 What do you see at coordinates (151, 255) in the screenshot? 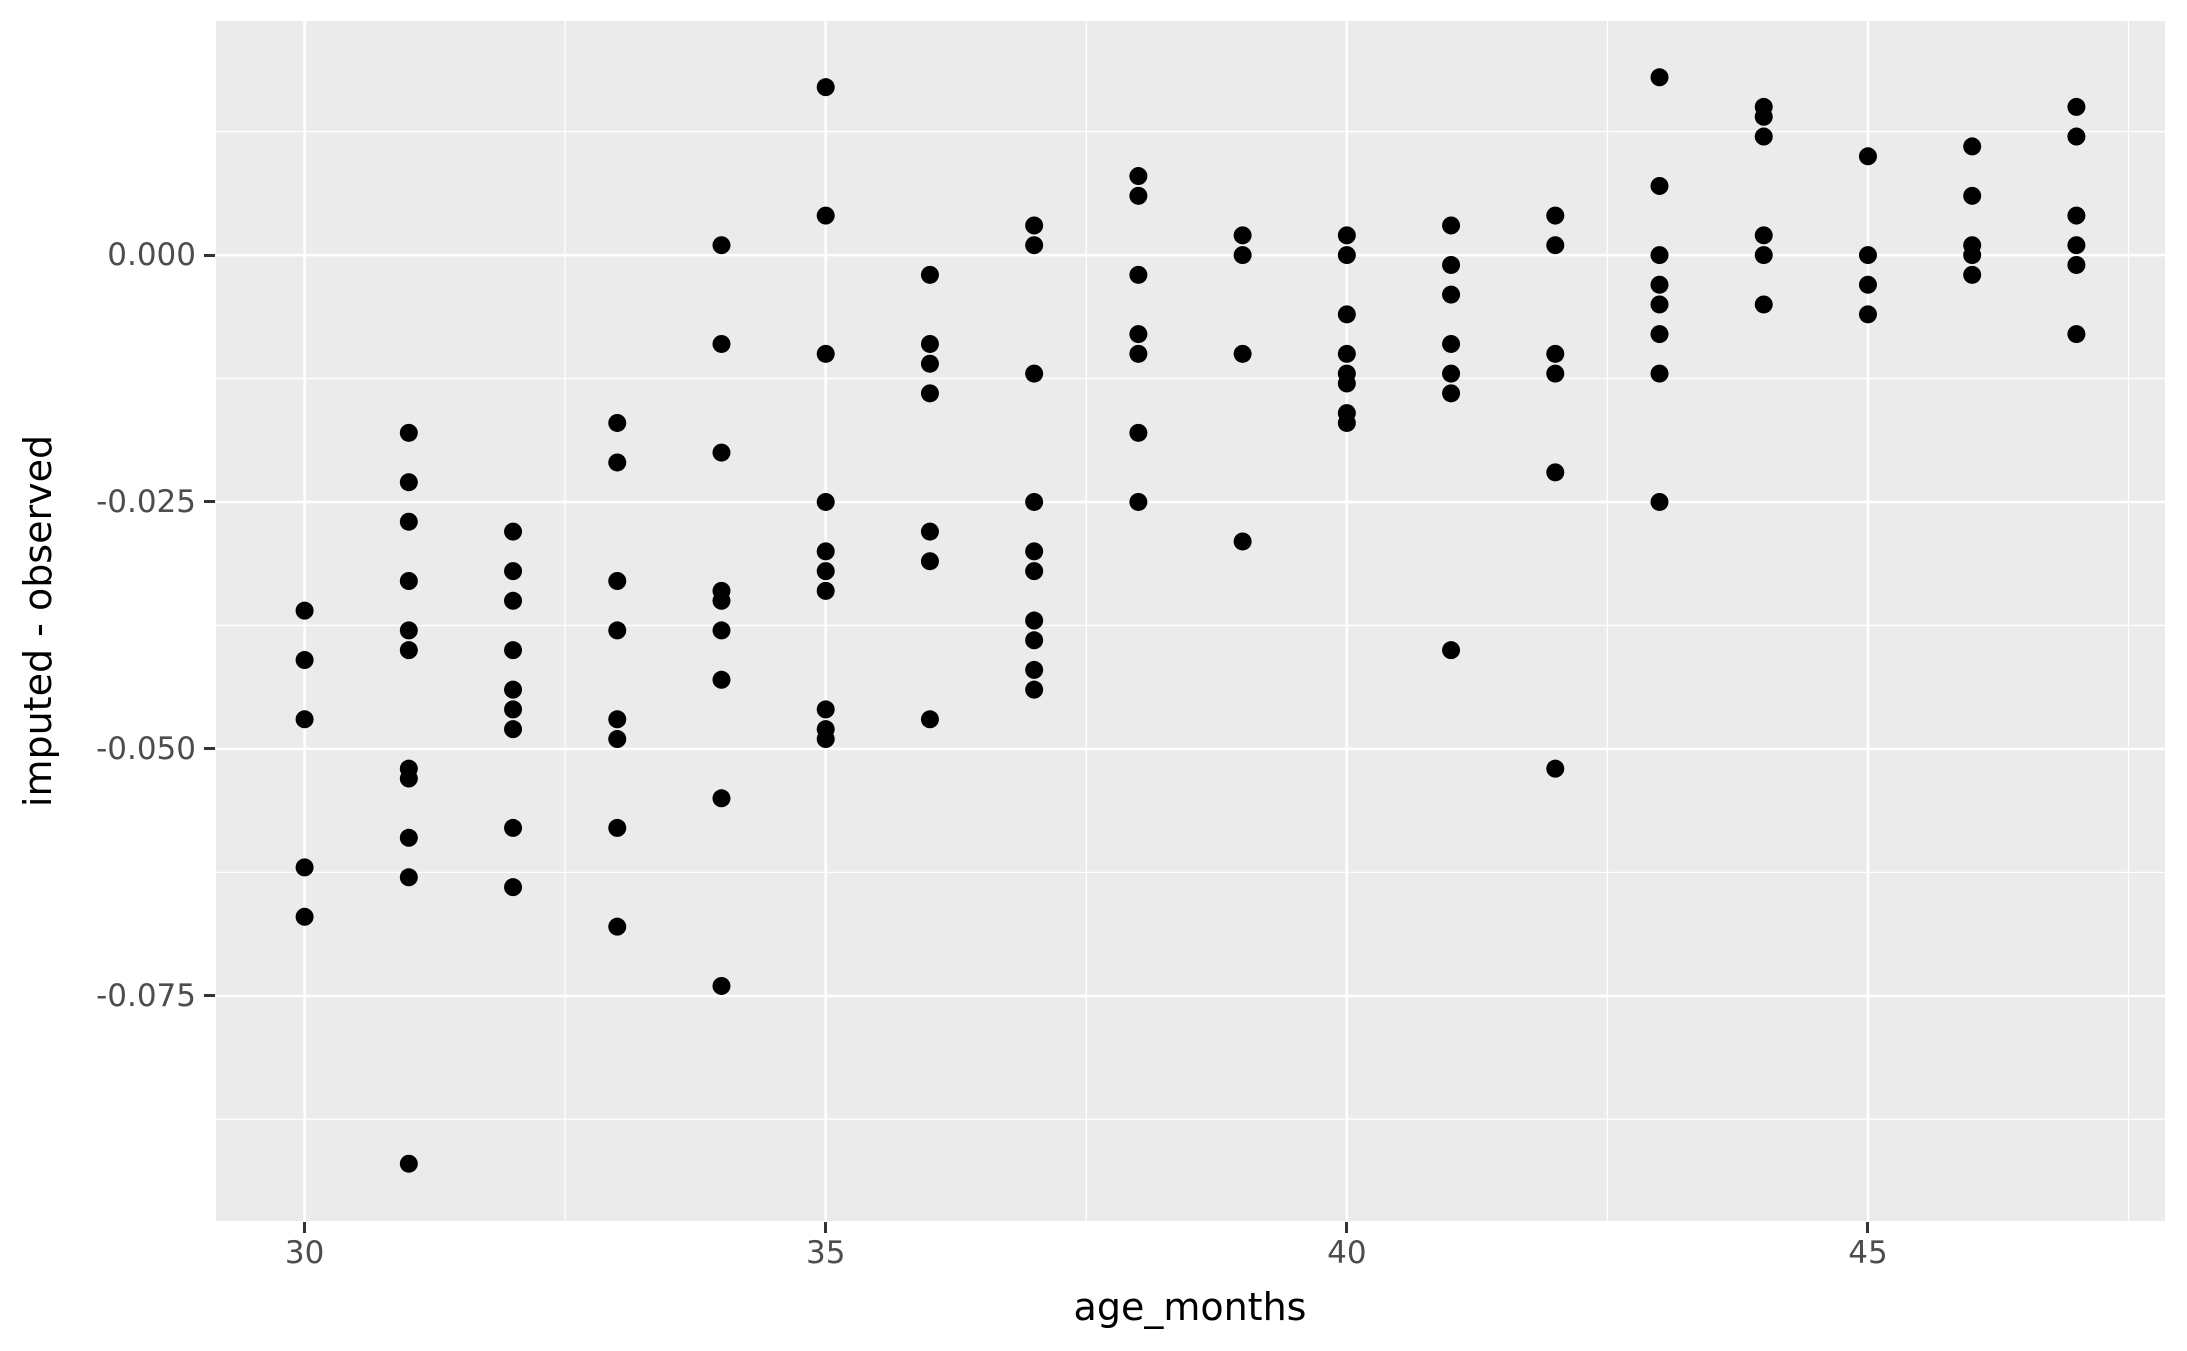
I see `y-axis-tick-label: 0.000` at bounding box center [151, 255].